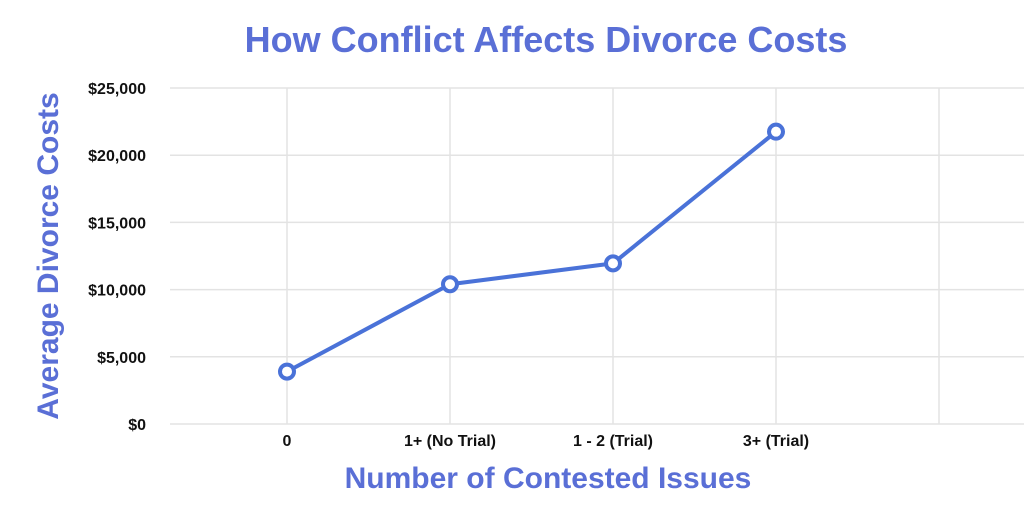 Image resolution: width=1024 pixels, height=512 pixels. Describe the element at coordinates (776, 441) in the screenshot. I see `x-tick-label: 3+ (Trial)` at that location.